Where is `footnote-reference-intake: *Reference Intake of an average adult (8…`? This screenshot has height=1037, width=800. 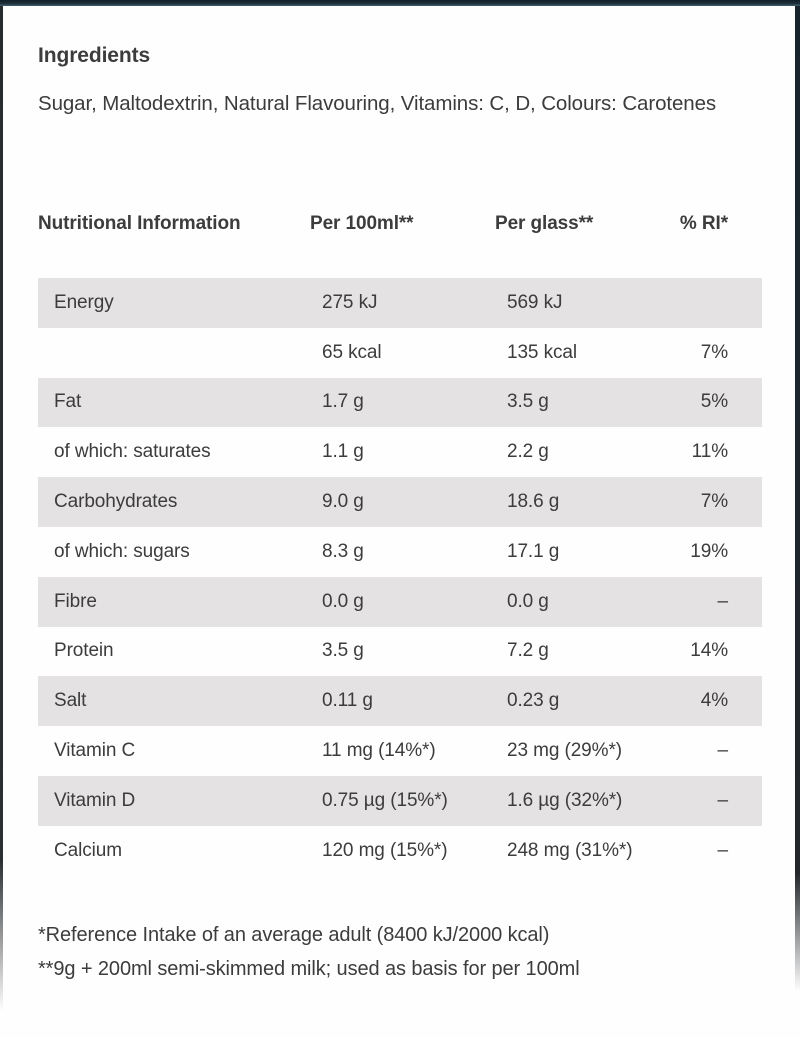 footnote-reference-intake: *Reference Intake of an average adult (8… is located at coordinates (294, 935).